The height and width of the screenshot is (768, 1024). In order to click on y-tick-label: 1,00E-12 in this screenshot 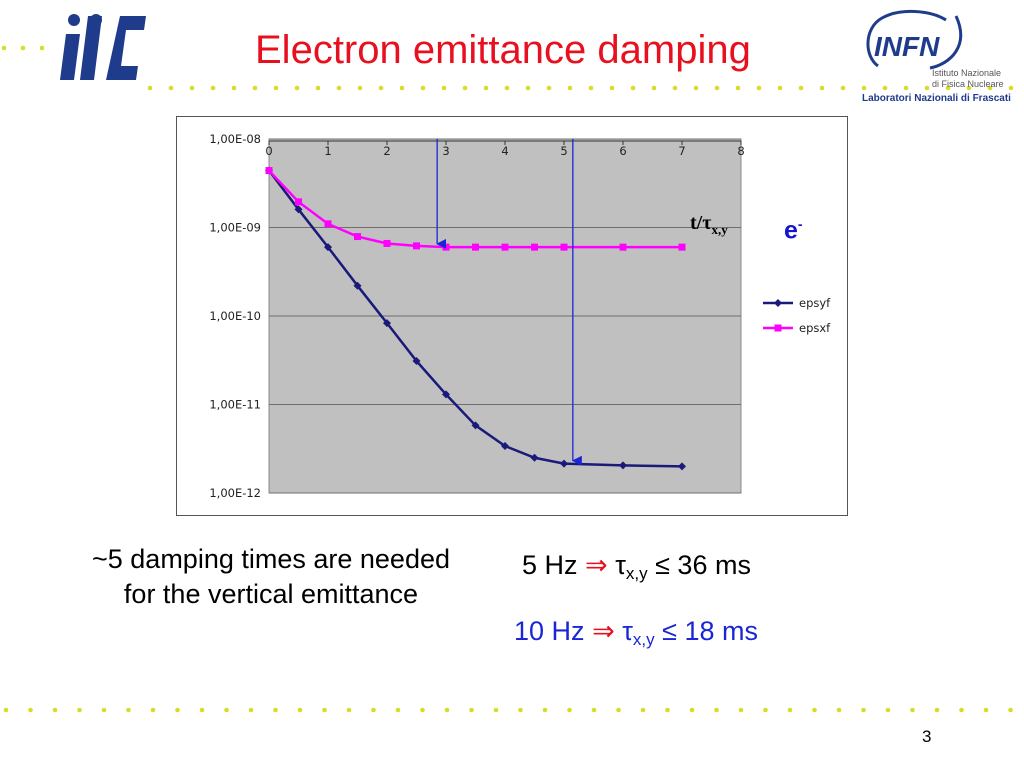, I will do `click(235, 493)`.